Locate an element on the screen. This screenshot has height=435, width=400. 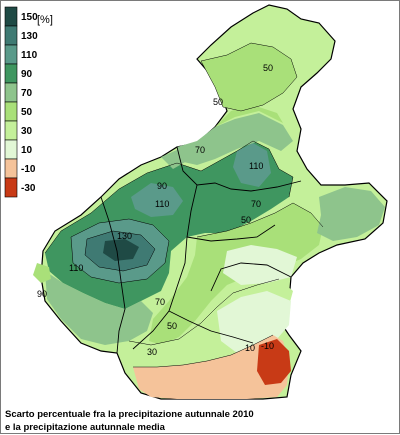
isoline-label: -10 is located at coordinates (267, 346).